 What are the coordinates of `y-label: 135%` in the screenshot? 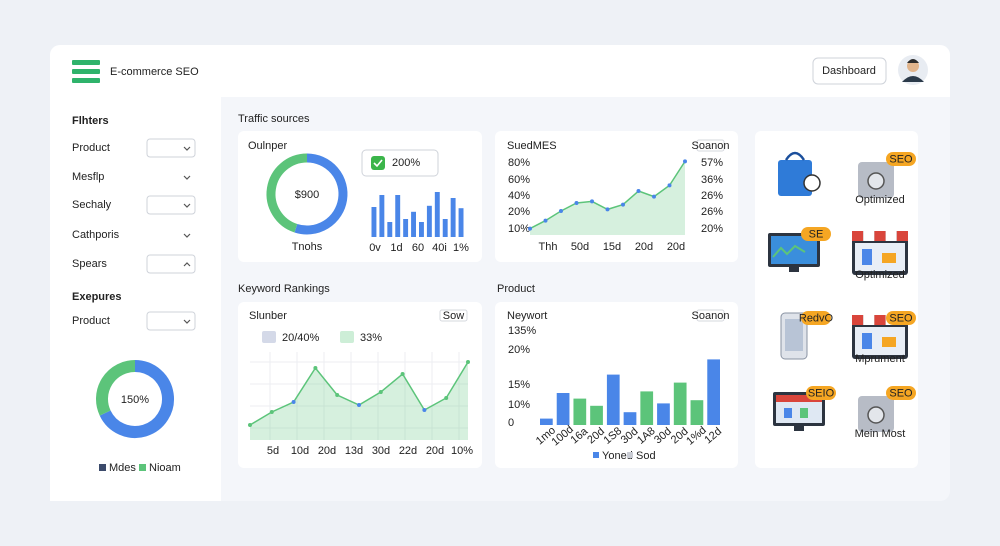 It's located at (522, 331).